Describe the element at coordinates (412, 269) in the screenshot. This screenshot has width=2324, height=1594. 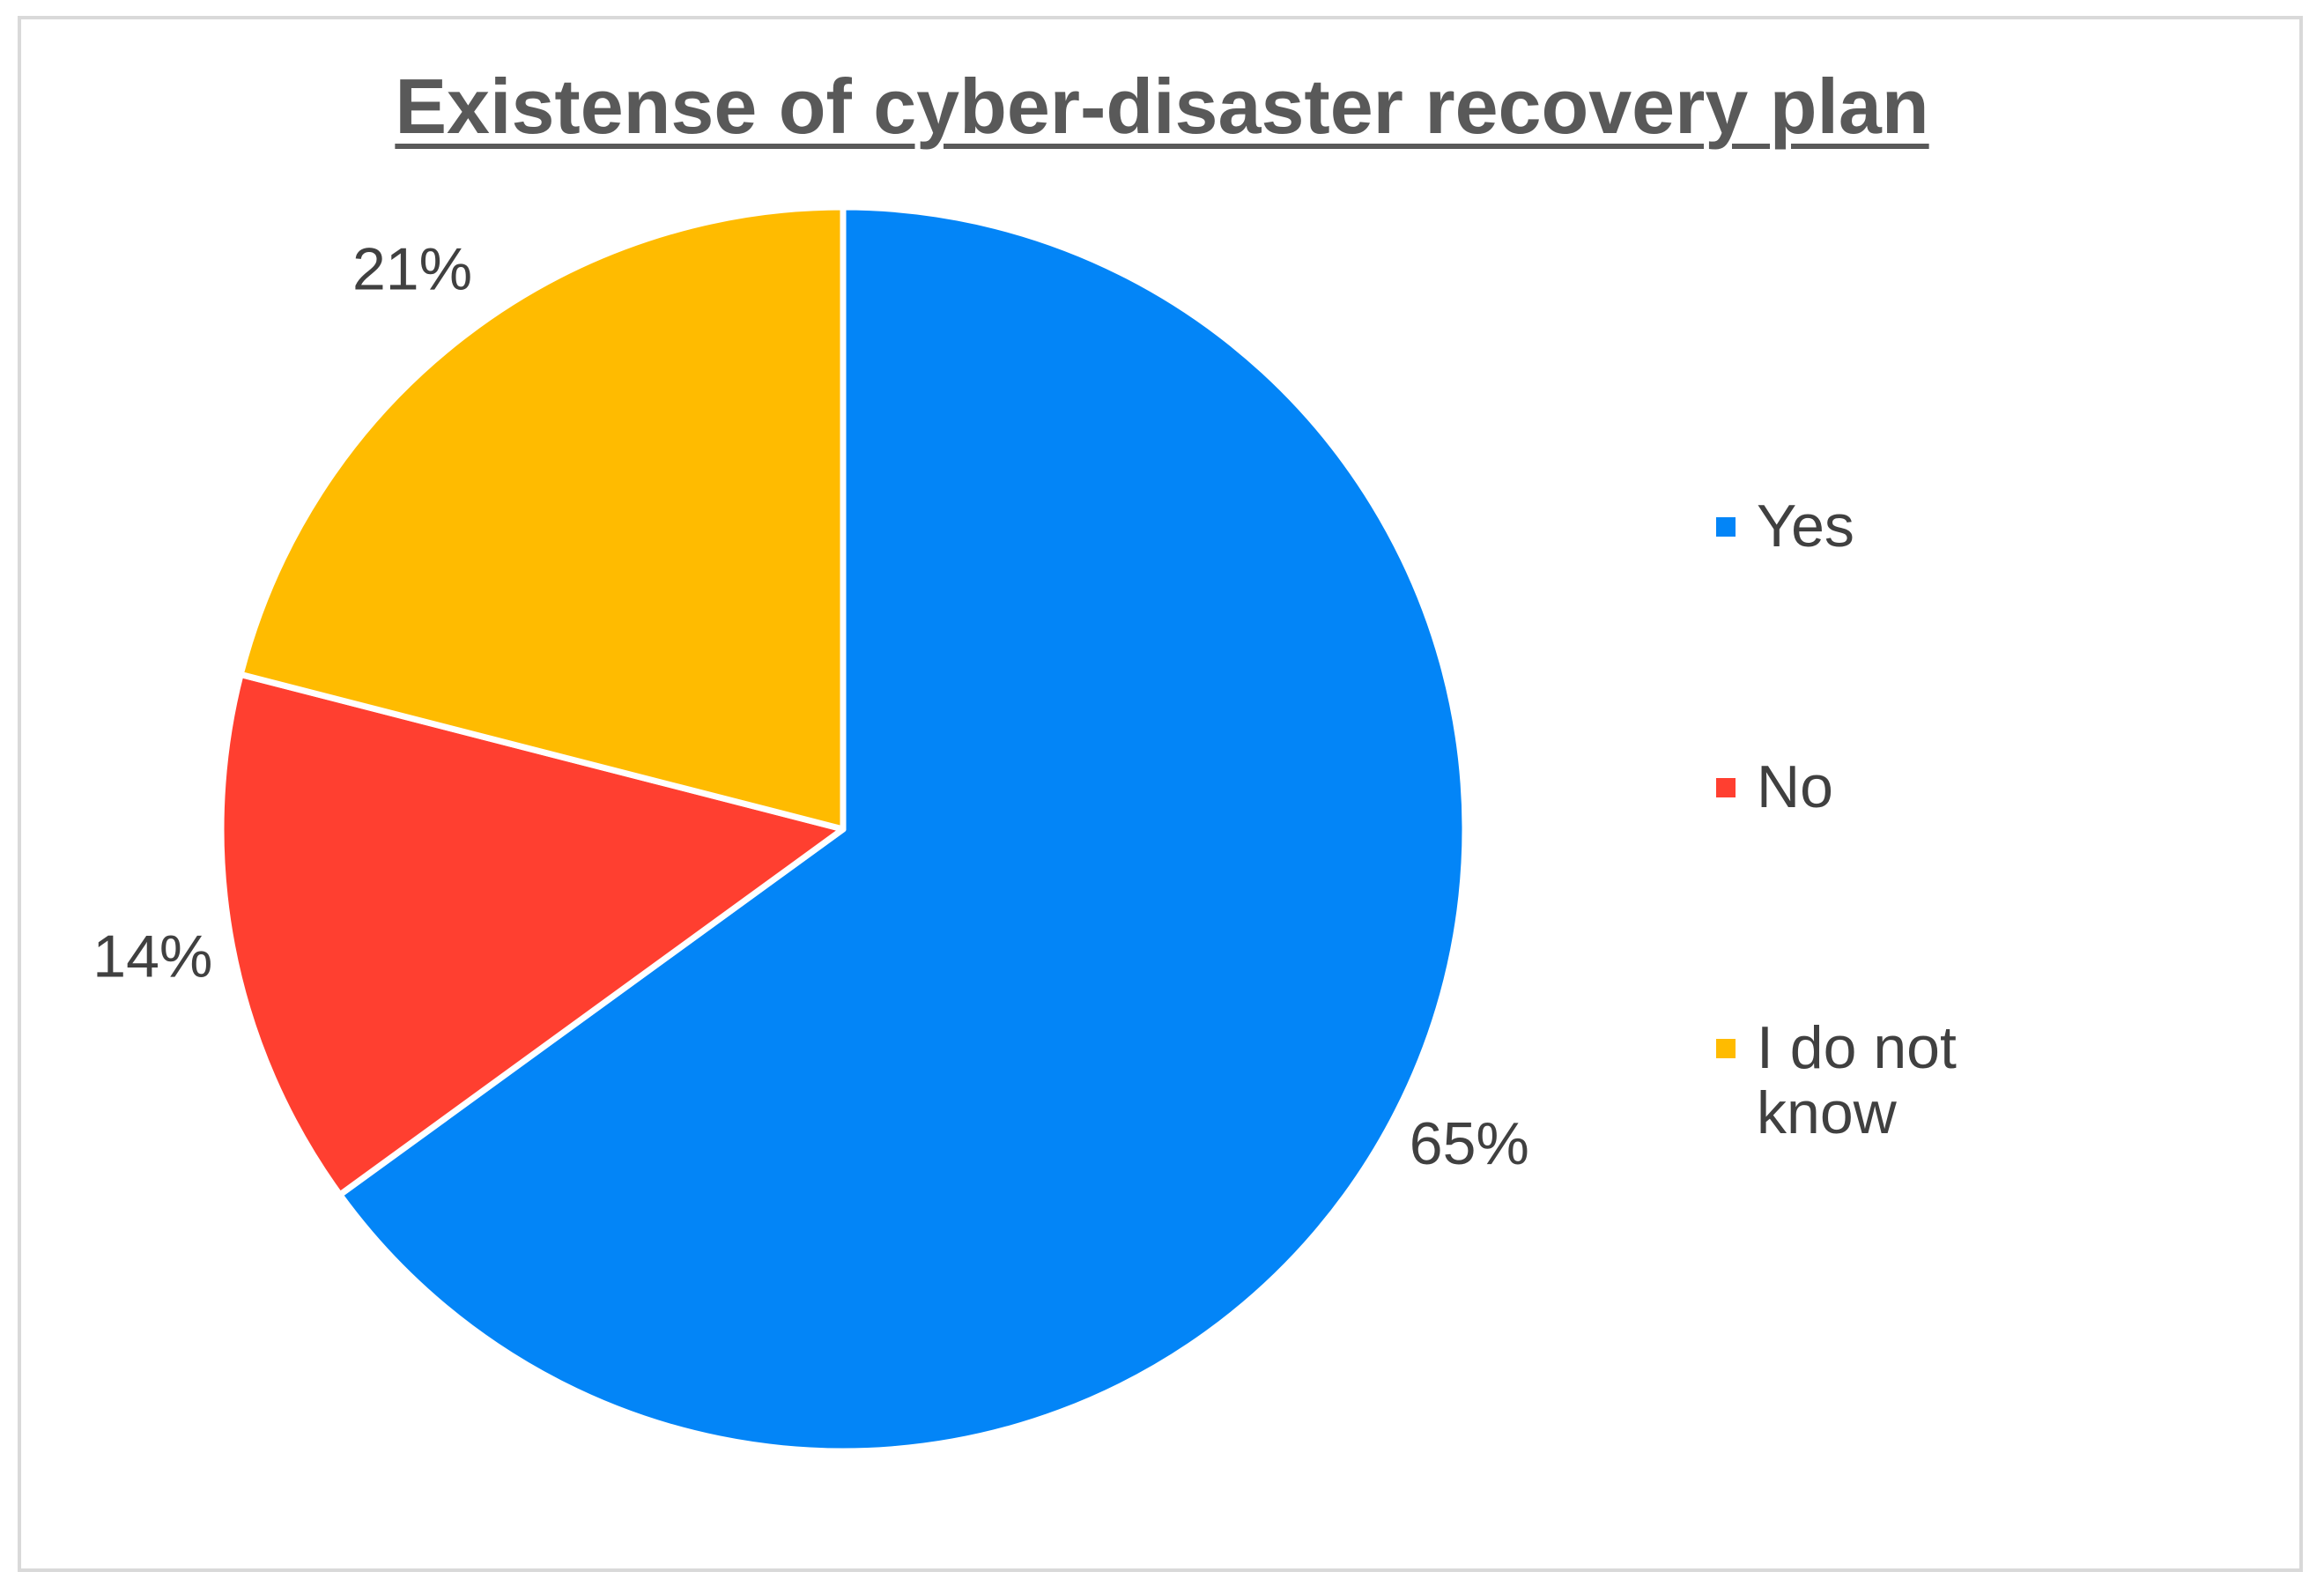
I see `data-label-i-do-not-know: 21%` at that location.